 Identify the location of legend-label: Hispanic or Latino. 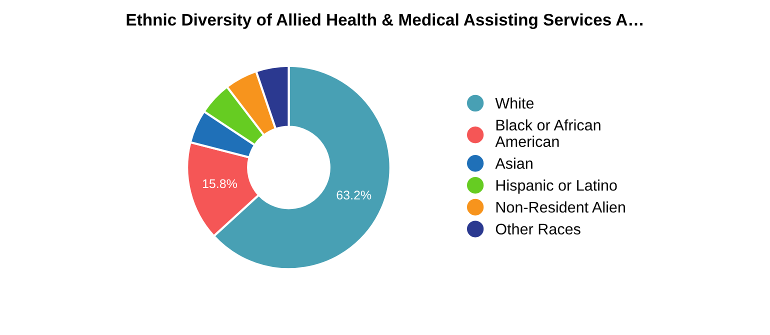
(556, 187).